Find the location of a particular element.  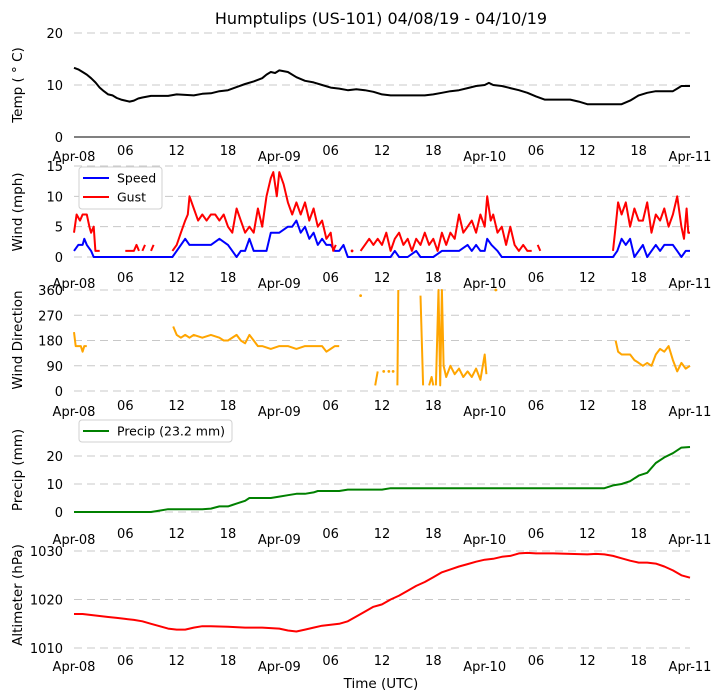

xaxis-label: Time (UTC) is located at coordinates (381, 684).